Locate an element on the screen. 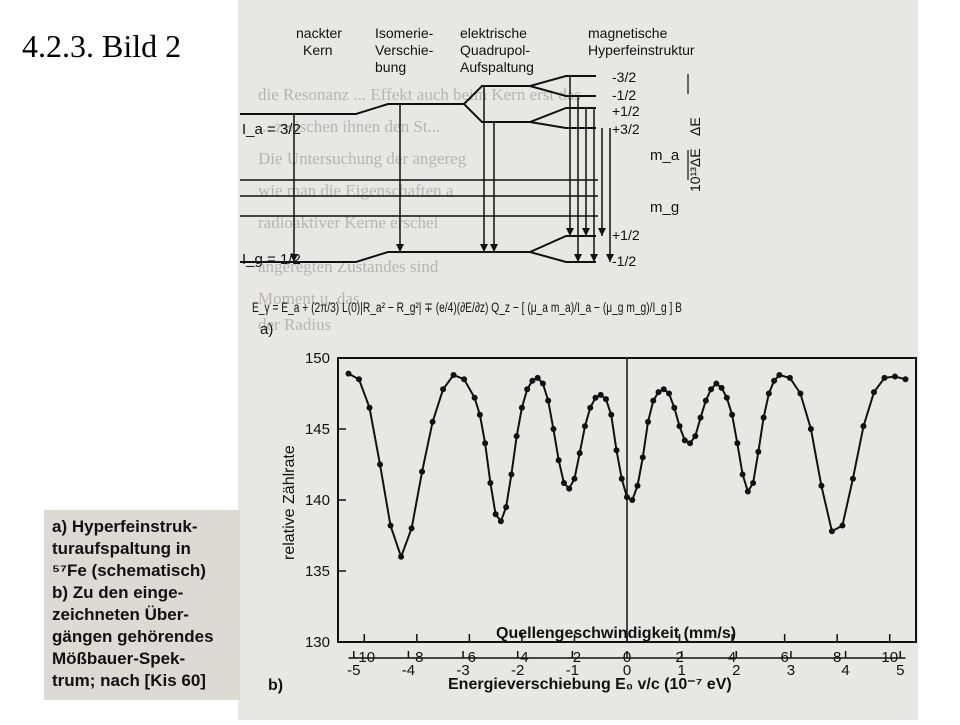  excited-levels is located at coordinates (419, 169).